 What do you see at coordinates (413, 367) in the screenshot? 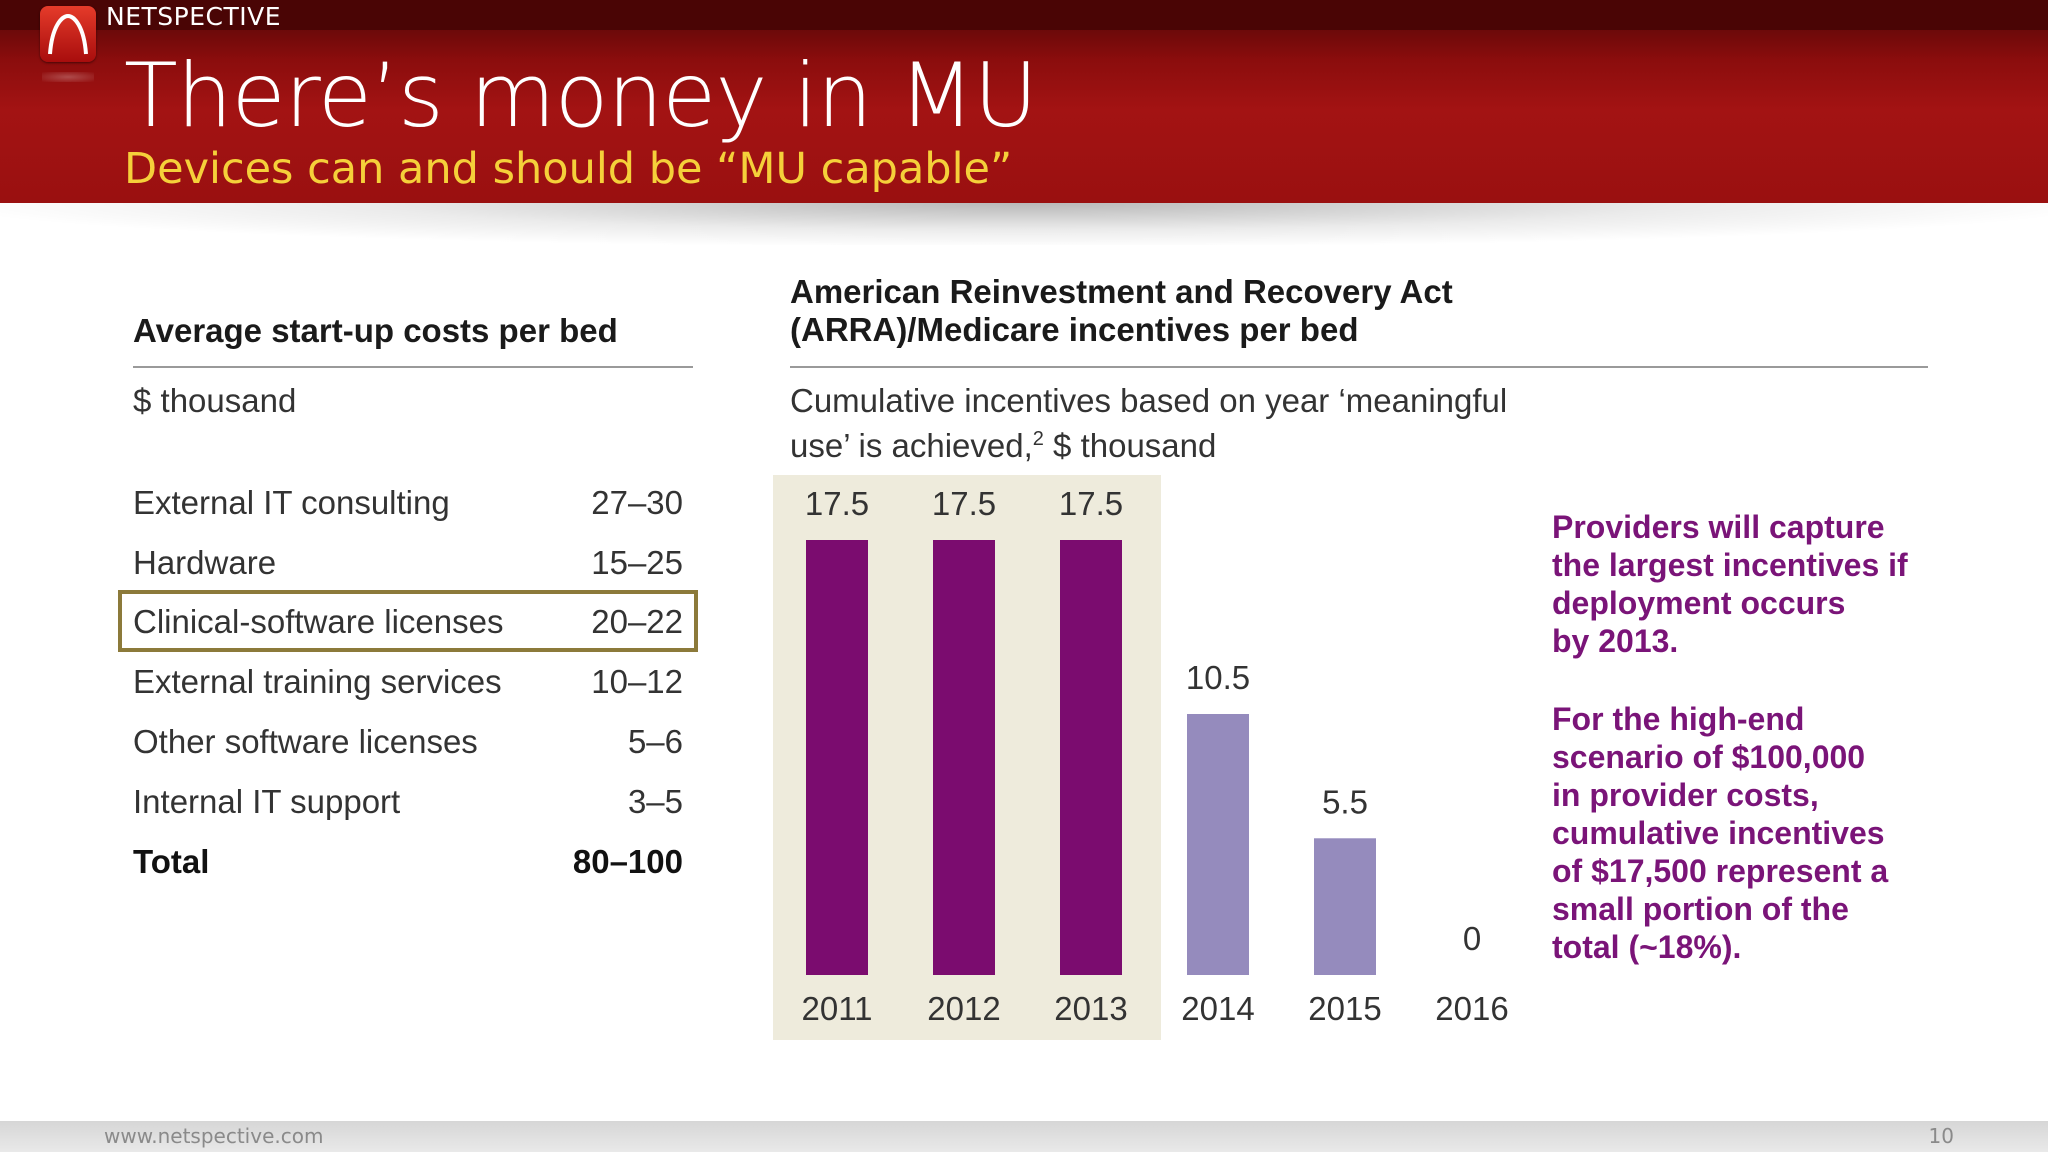
I see `costs-rule` at bounding box center [413, 367].